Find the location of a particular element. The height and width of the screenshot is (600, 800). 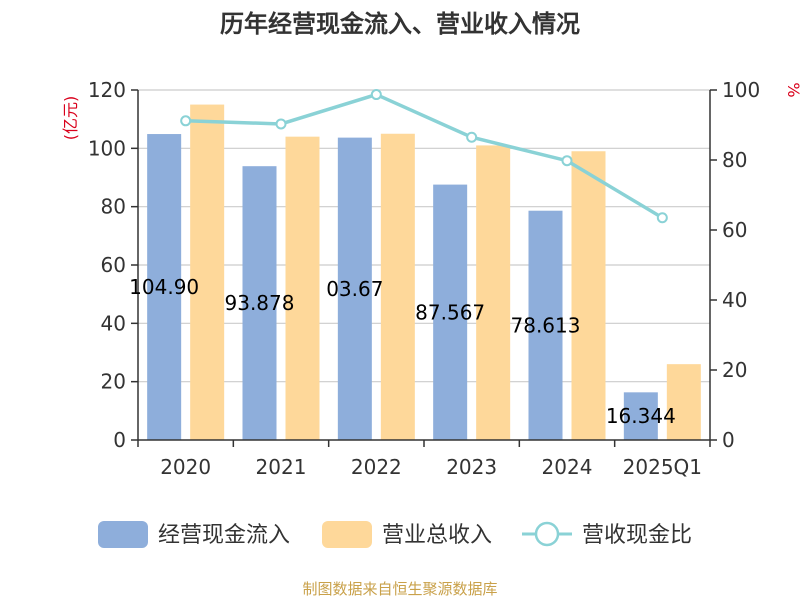

y-right-tick-label: 20 is located at coordinates (734, 370).